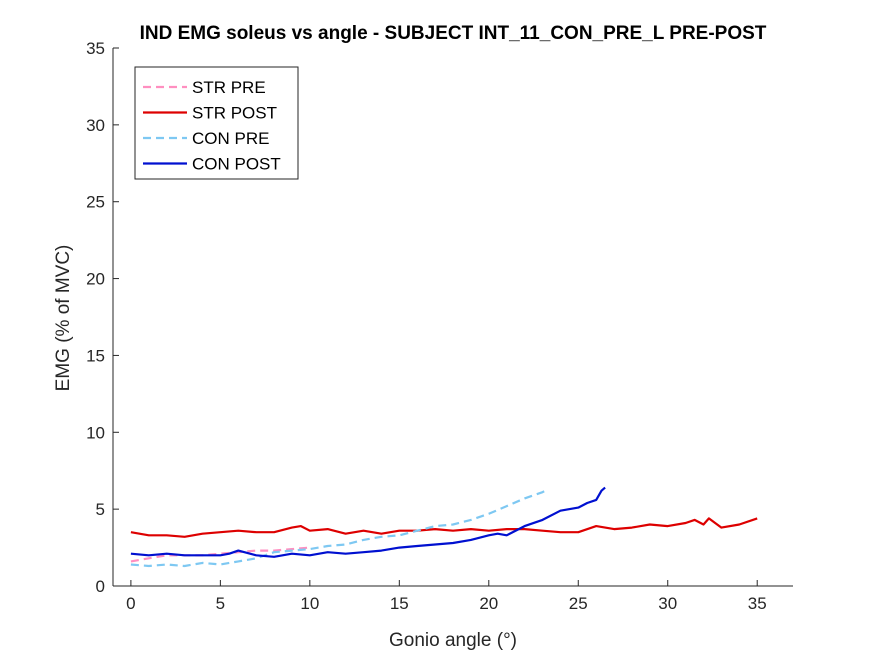 This screenshot has width=875, height=656. What do you see at coordinates (578, 603) in the screenshot?
I see `x-tick-label: 25` at bounding box center [578, 603].